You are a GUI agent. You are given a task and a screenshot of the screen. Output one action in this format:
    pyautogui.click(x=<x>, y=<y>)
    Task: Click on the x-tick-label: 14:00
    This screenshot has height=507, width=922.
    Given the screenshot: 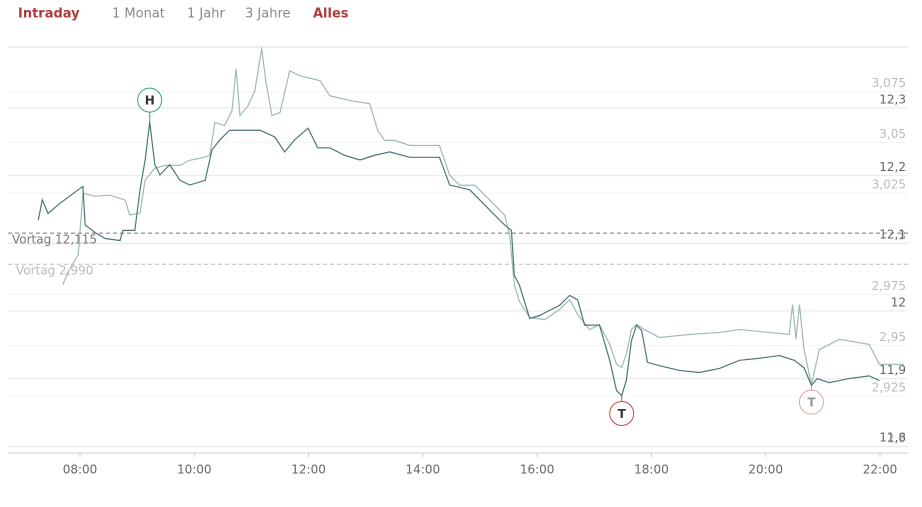 What is the action you would take?
    pyautogui.click(x=423, y=470)
    